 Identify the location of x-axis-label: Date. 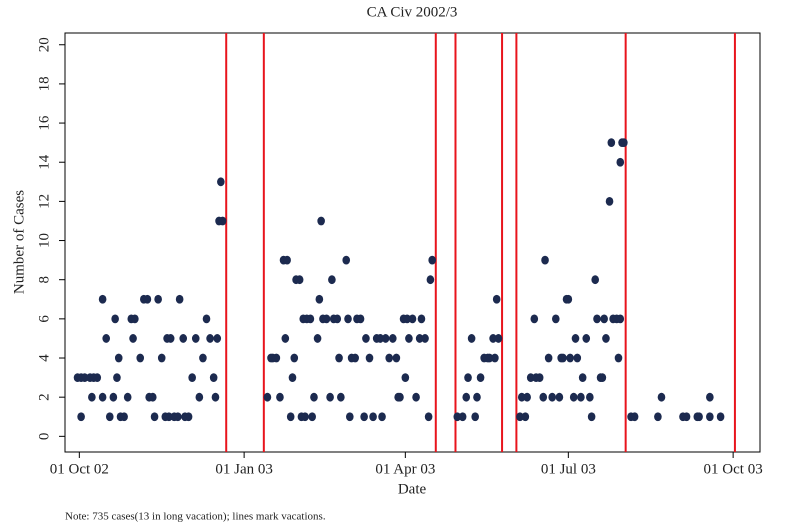
(412, 489).